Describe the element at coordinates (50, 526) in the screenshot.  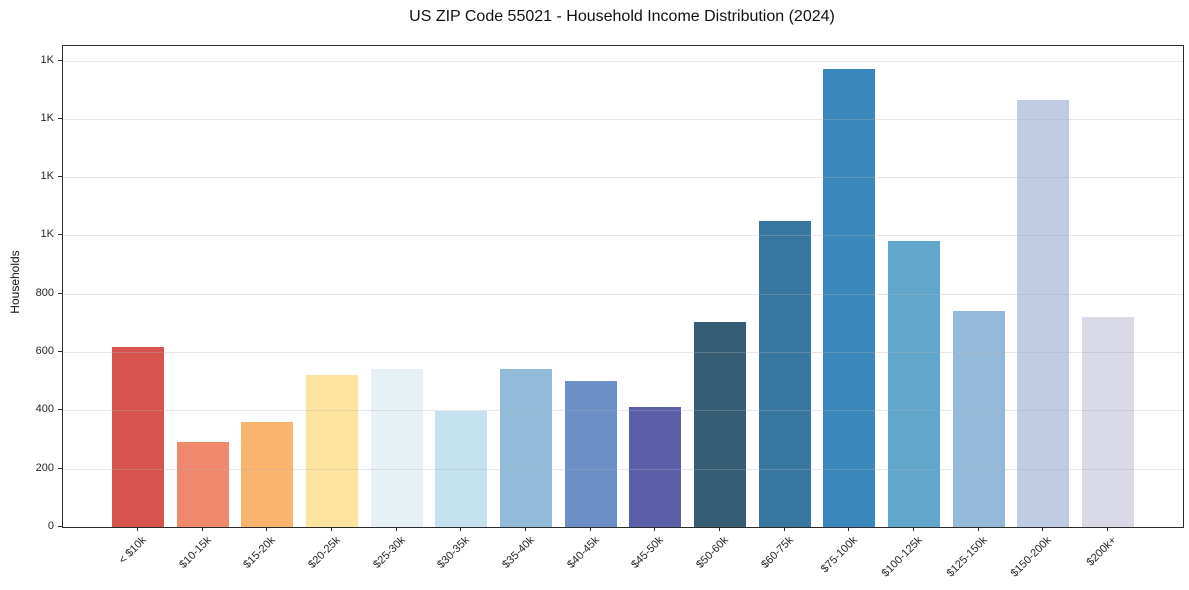
I see `y-tick-label: 0` at that location.